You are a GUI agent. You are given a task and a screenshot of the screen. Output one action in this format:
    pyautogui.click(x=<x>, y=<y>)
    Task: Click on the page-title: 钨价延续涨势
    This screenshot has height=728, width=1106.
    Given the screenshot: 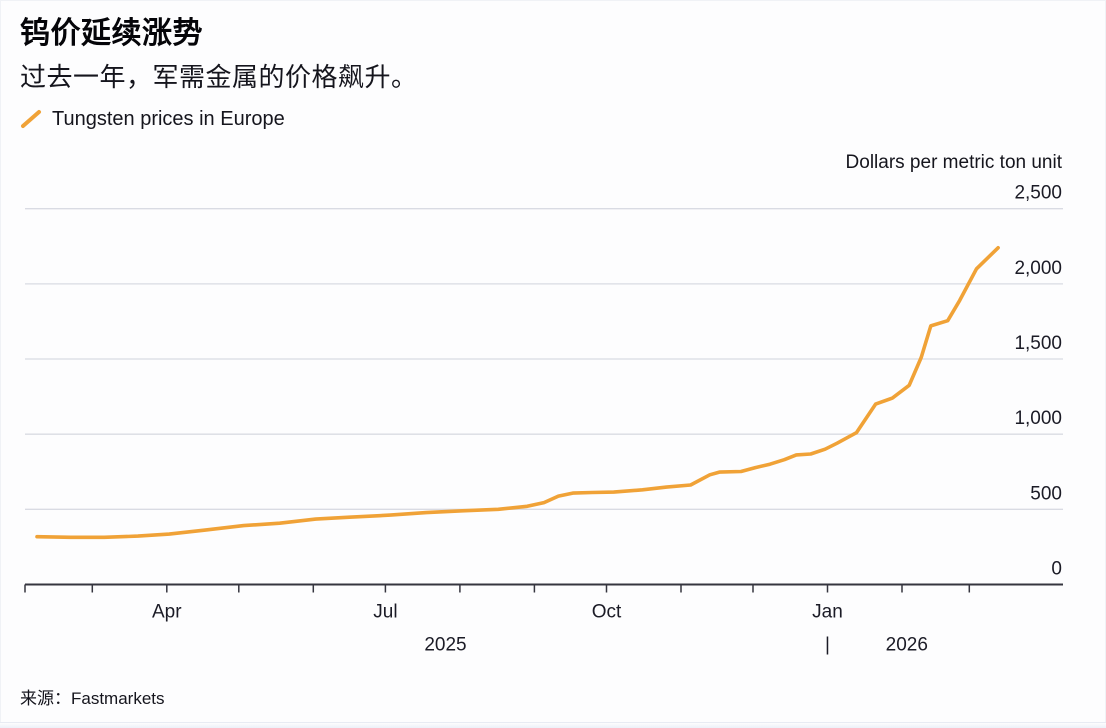 What is the action you would take?
    pyautogui.click(x=111, y=33)
    